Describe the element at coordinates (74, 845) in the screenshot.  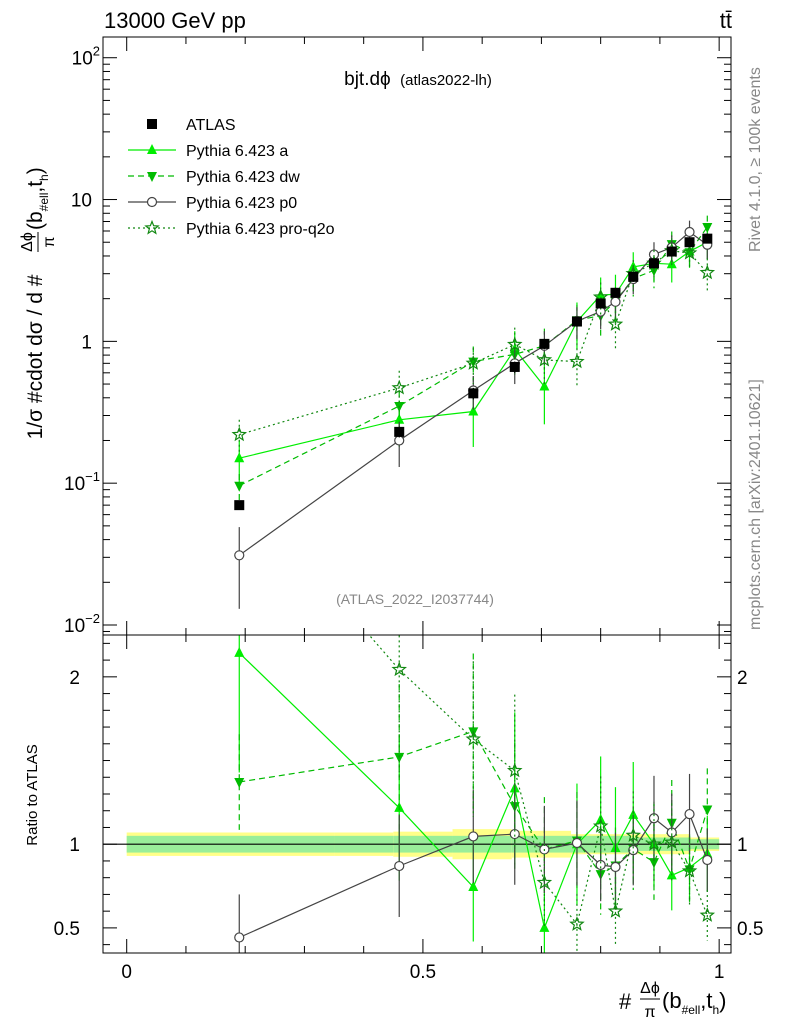
I see `ratio-tick-label-left: 1` at that location.